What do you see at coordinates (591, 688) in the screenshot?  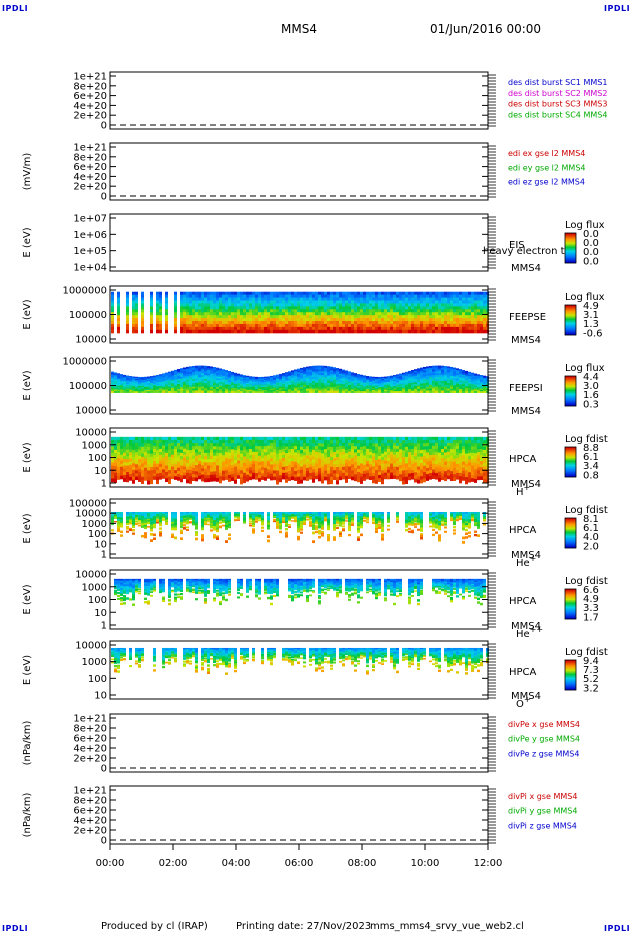 I see `colorbar-tick-label: 3.2` at bounding box center [591, 688].